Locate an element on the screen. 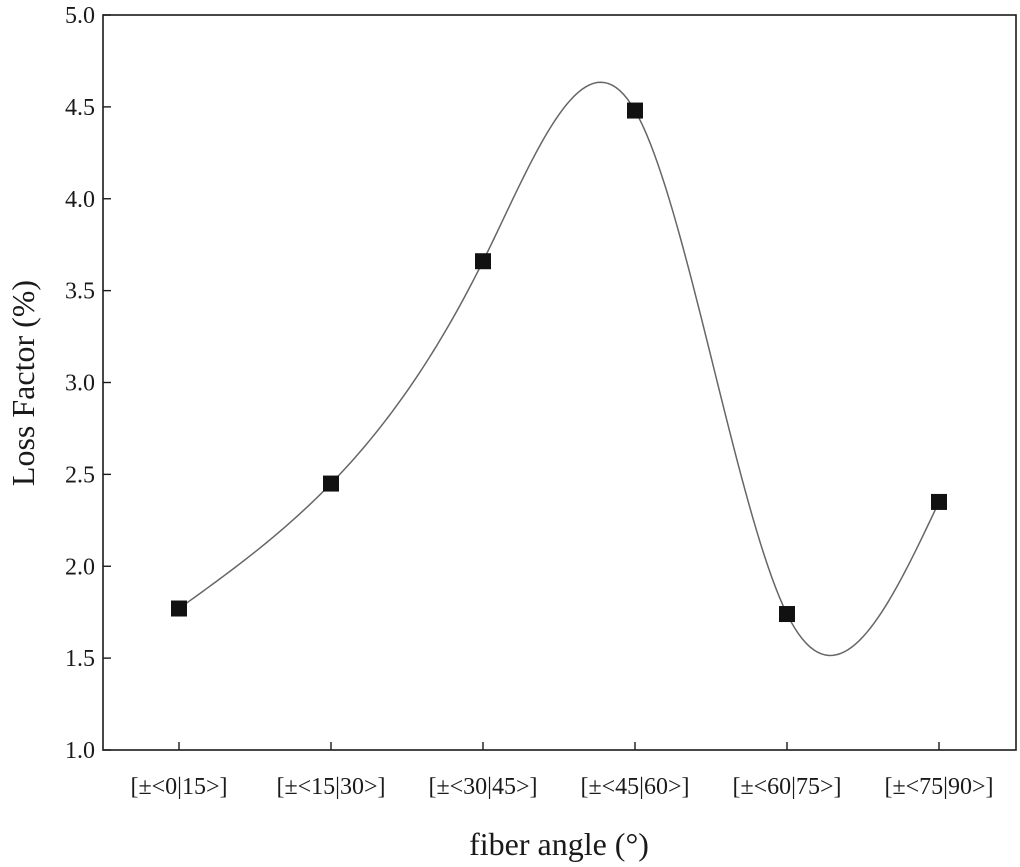  x-tick-label: [±<0|15>] is located at coordinates (178, 787).